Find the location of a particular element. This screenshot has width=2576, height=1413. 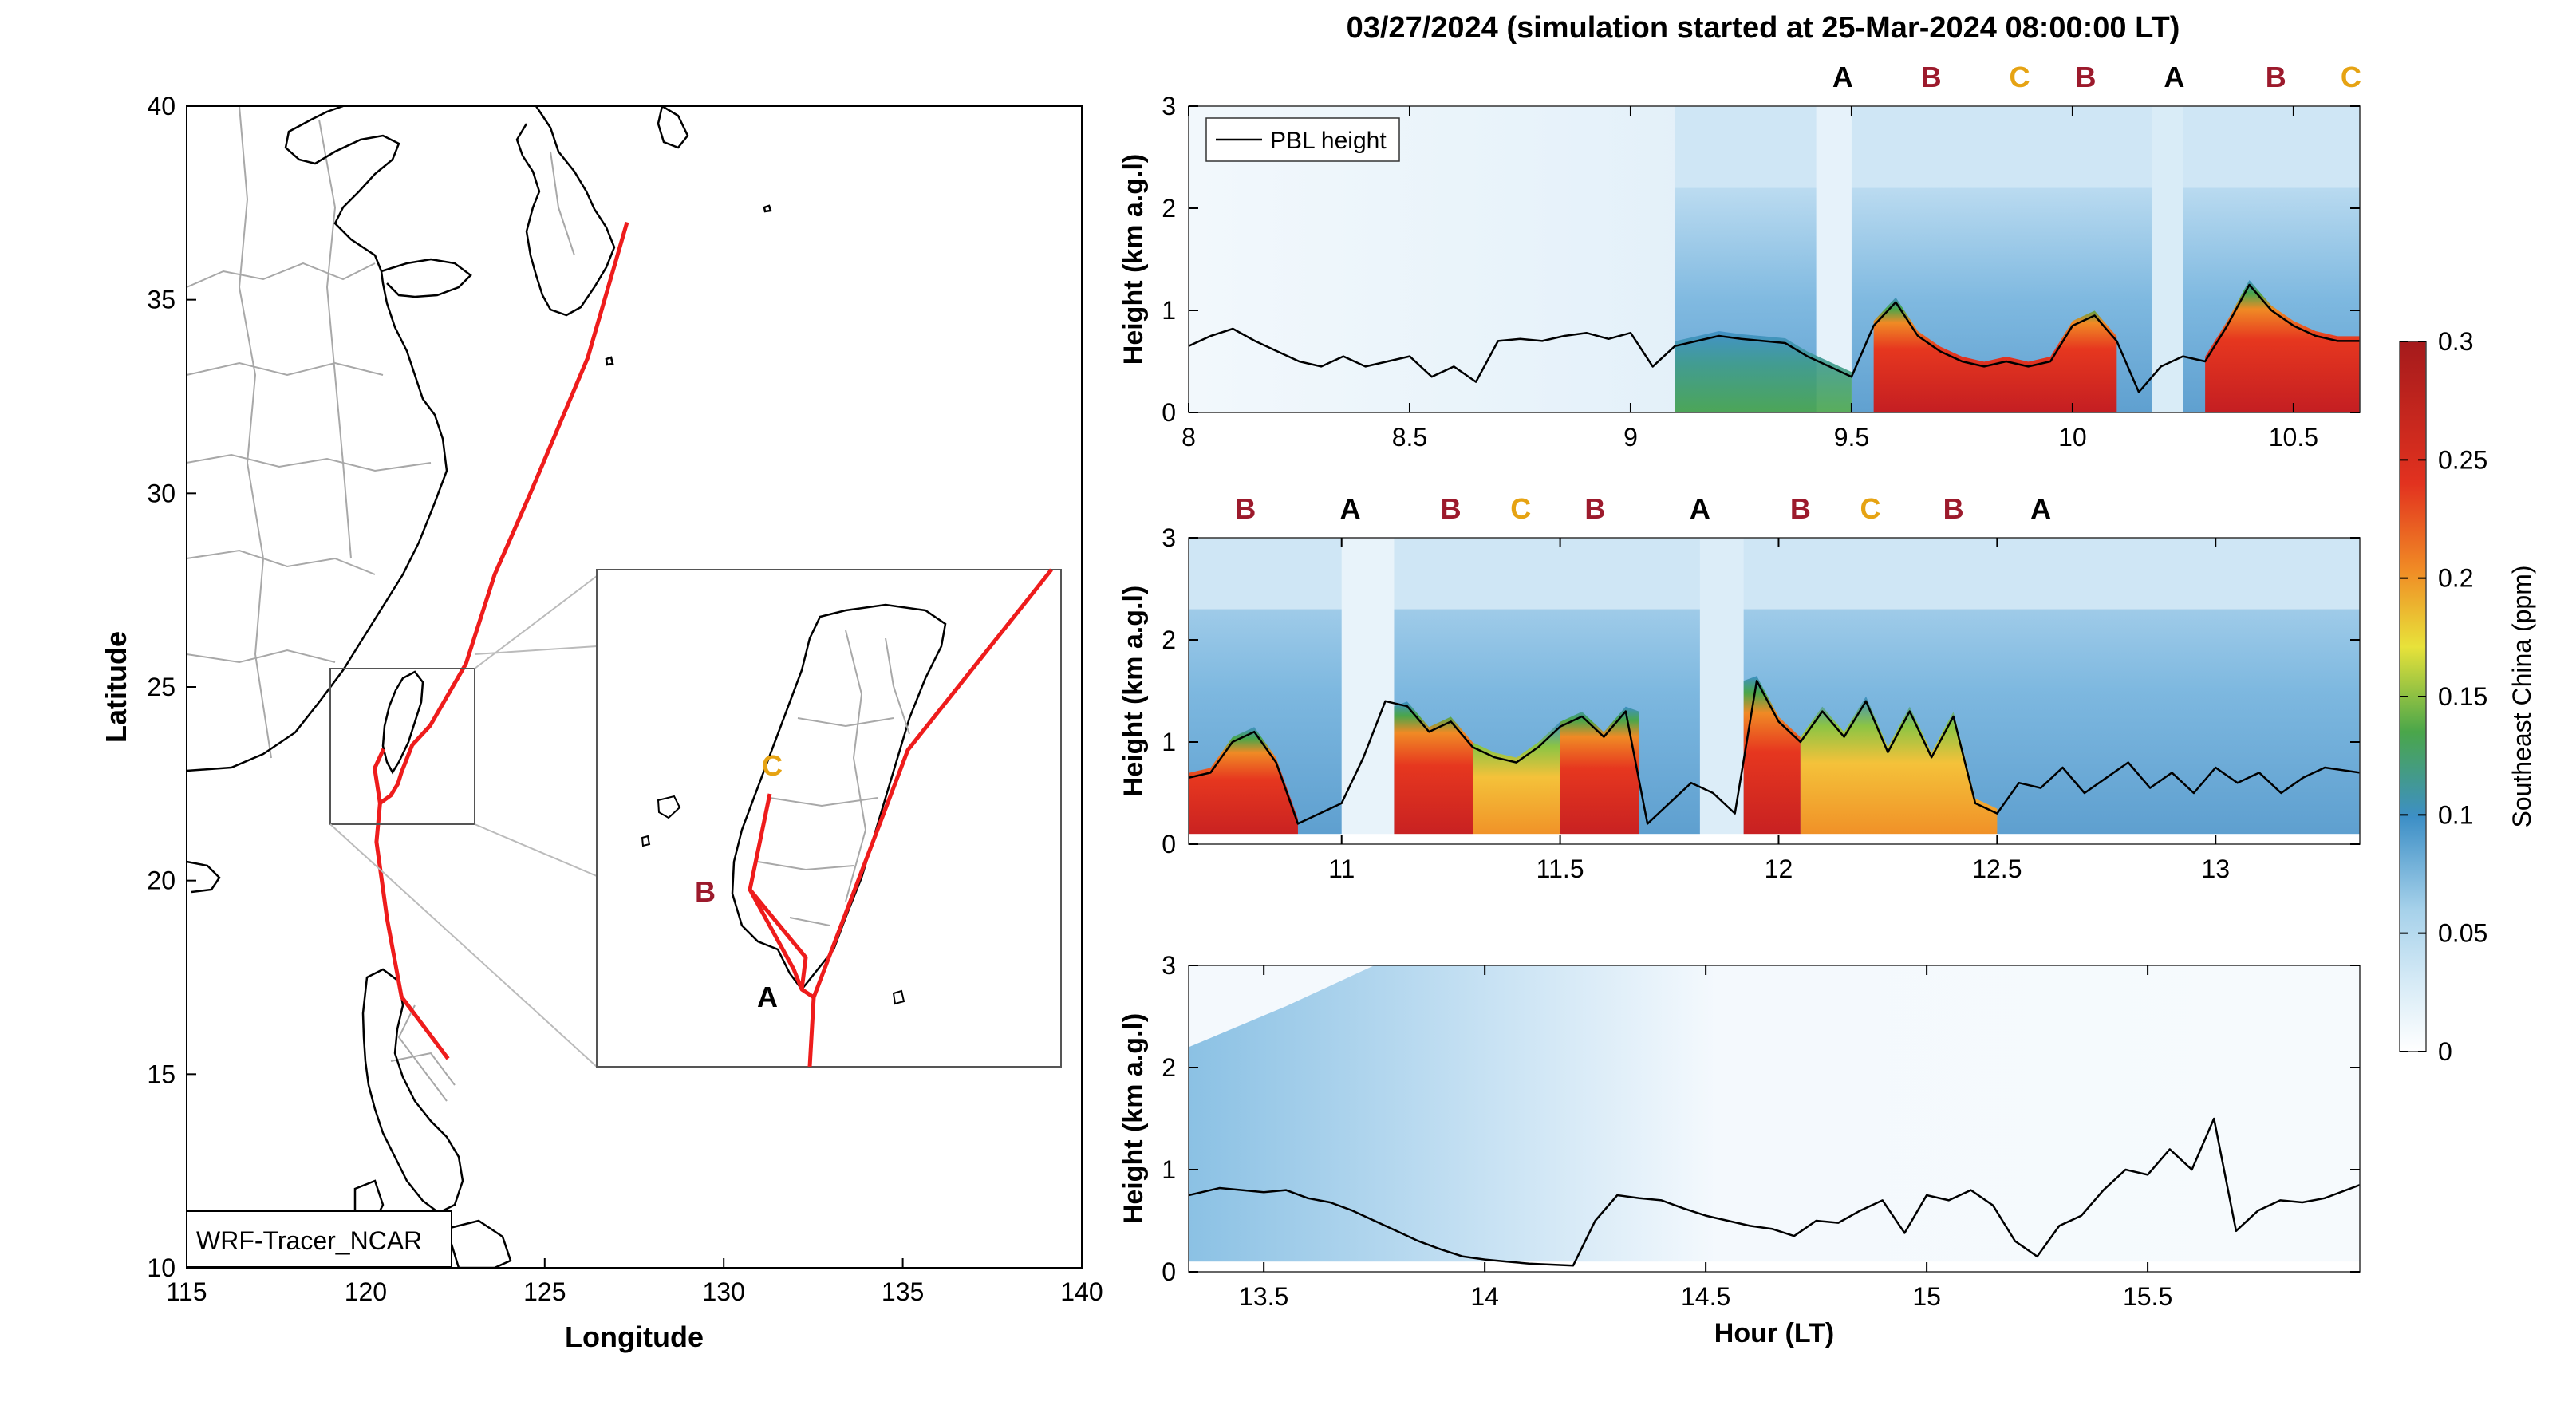

map-xtick-label: 120 is located at coordinates (366, 1291).